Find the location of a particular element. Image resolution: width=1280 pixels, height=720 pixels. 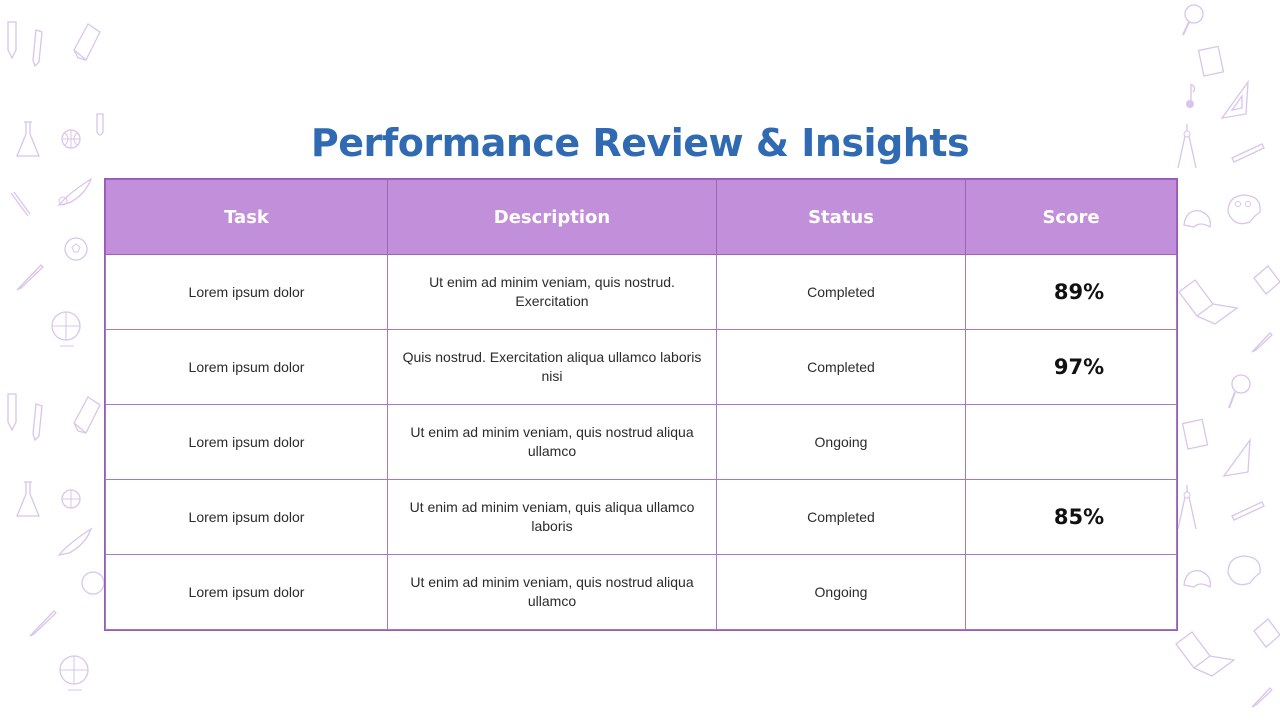

music-note-icon is located at coordinates (1191, 95).